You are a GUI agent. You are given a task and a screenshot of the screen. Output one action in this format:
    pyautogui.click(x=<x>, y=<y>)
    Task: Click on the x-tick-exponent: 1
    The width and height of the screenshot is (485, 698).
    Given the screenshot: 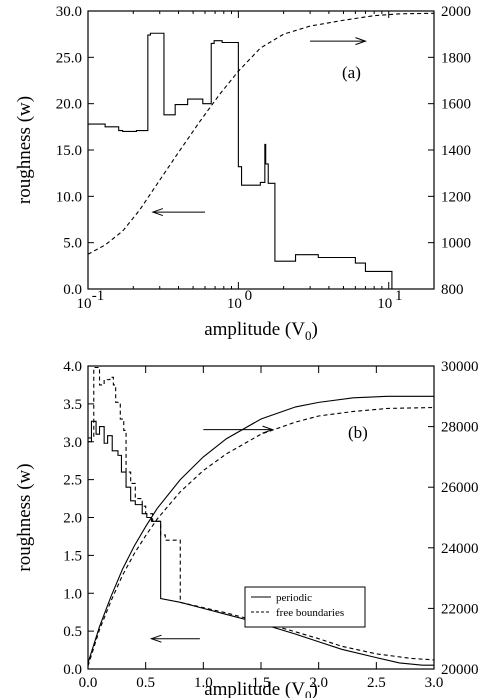 What is the action you would take?
    pyautogui.click(x=399, y=296)
    